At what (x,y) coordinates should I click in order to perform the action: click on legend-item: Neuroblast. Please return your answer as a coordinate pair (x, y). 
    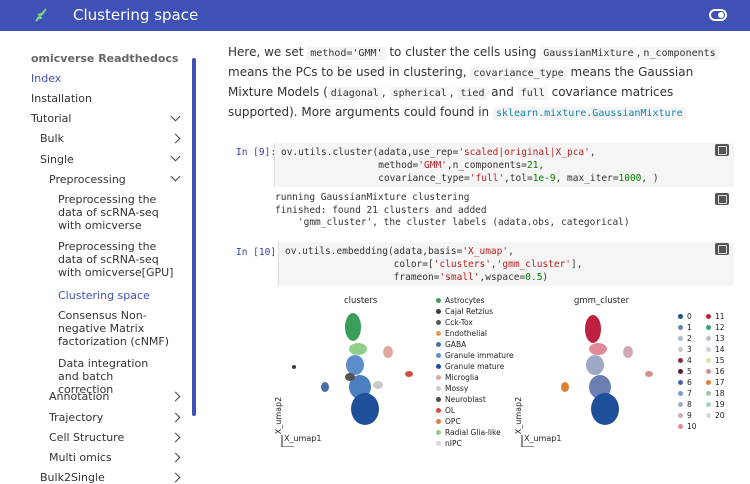
    Looking at the image, I should click on (461, 399).